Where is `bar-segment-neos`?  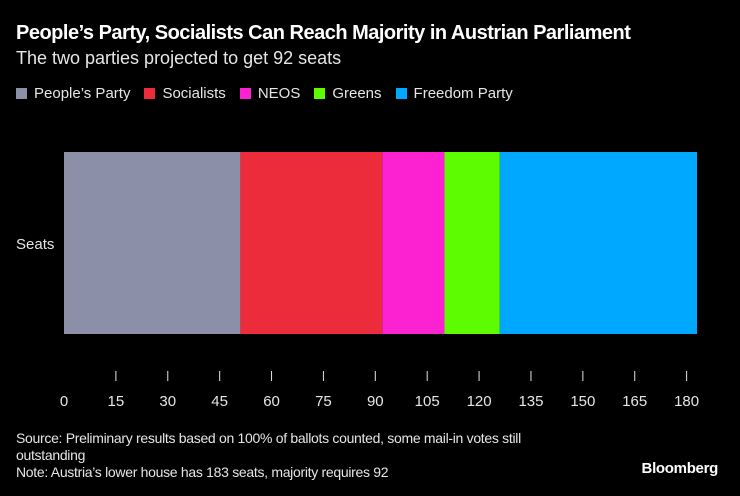 bar-segment-neos is located at coordinates (413, 243).